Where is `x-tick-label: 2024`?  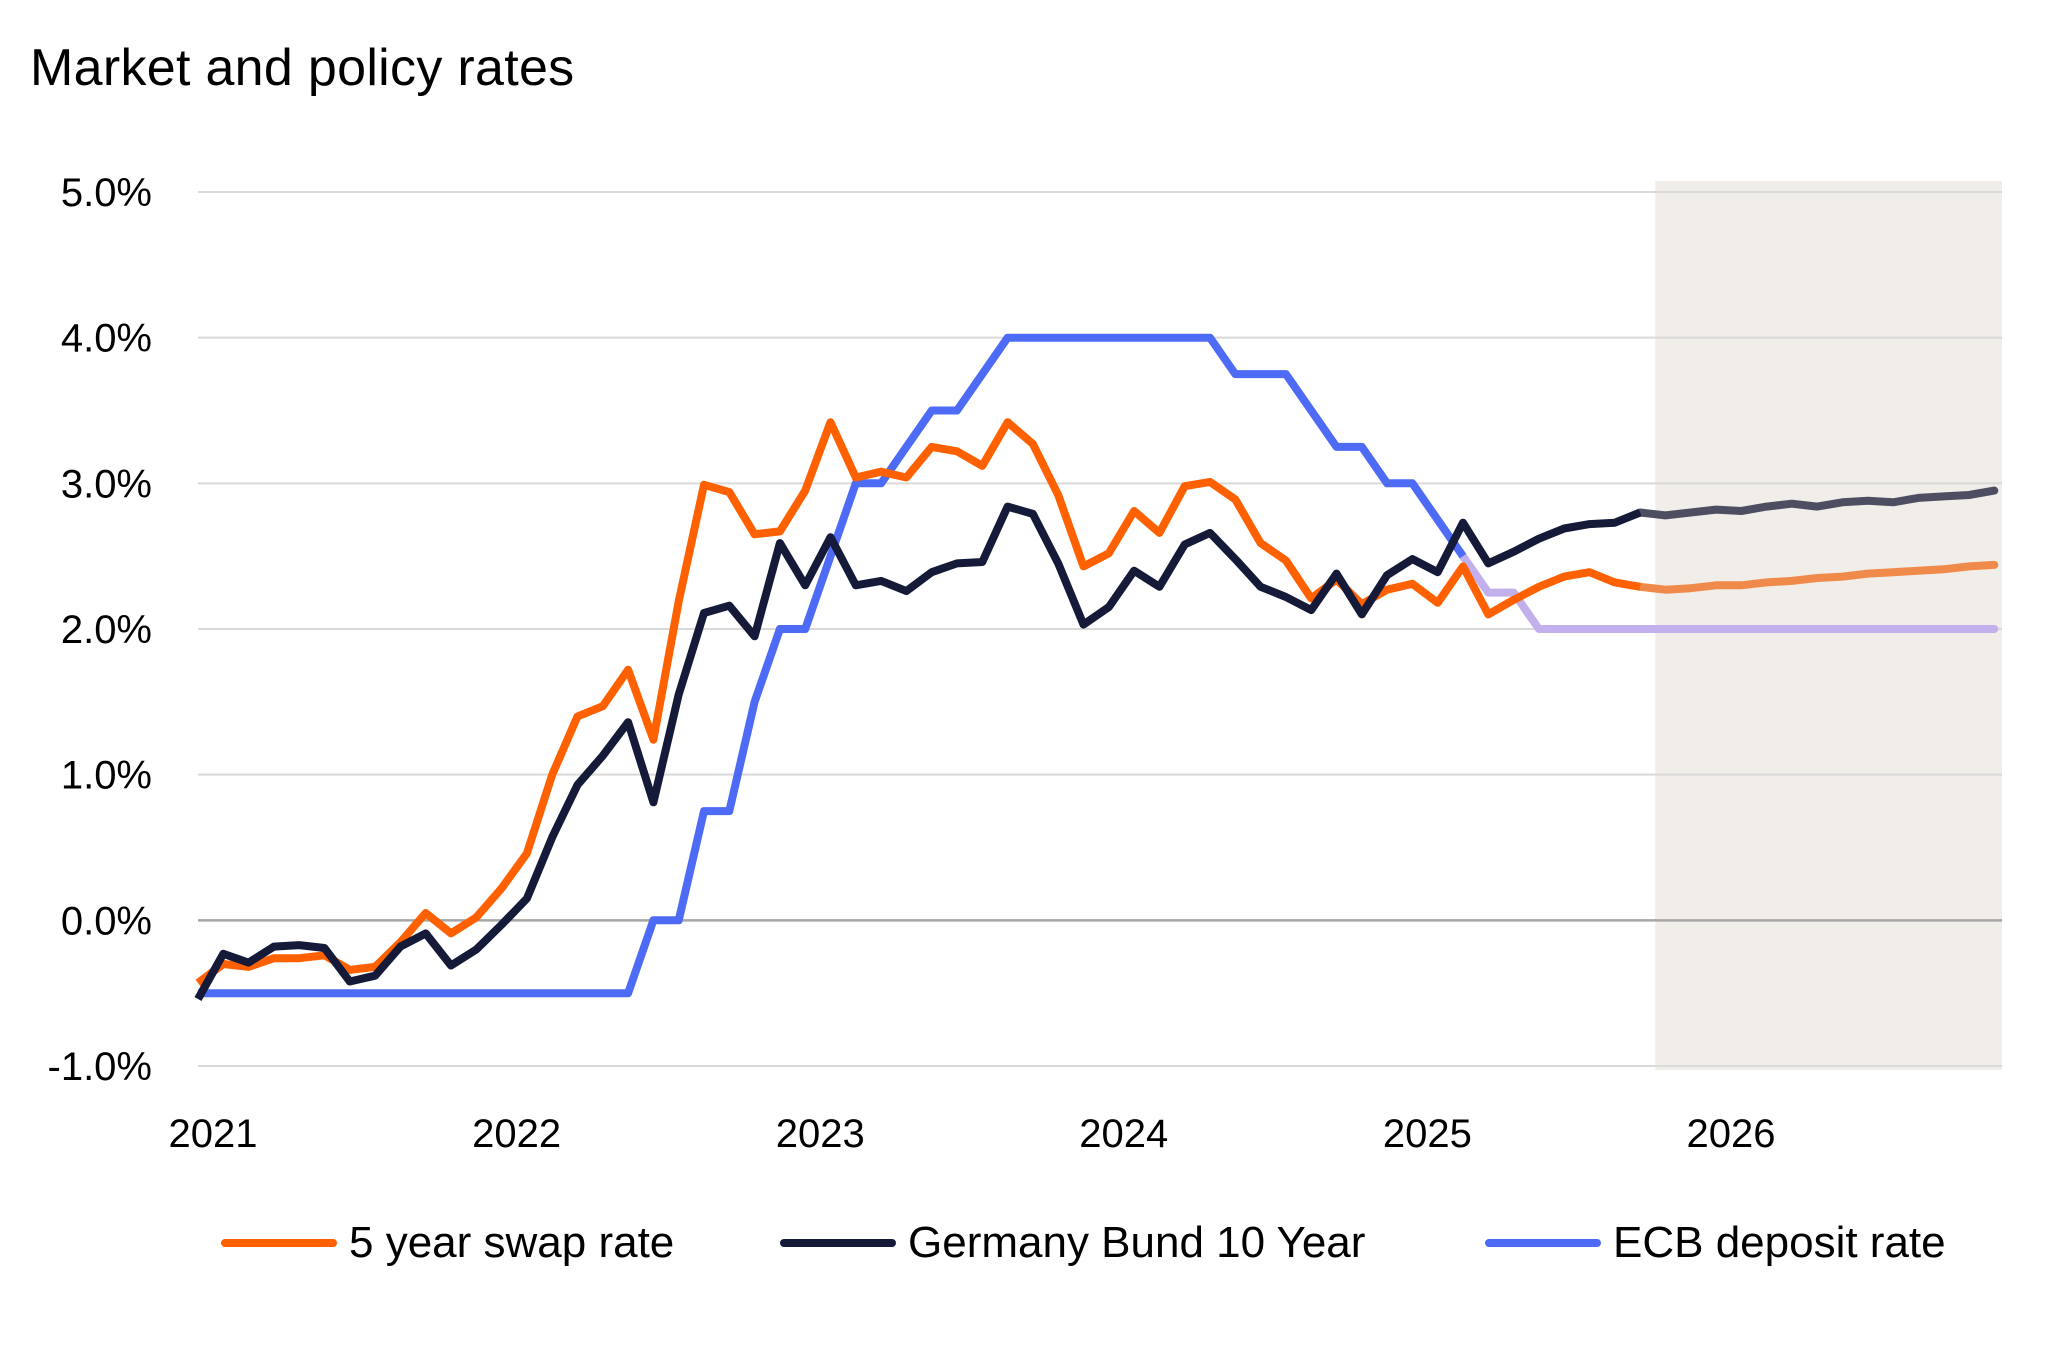
x-tick-label: 2024 is located at coordinates (1123, 1134).